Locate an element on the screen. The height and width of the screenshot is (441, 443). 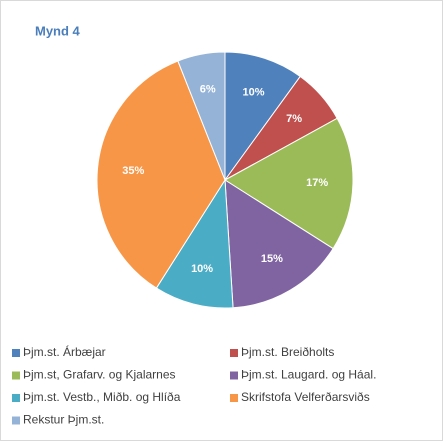
legend-label: Þjm.st. Laugard. og Háal. is located at coordinates (308, 375).